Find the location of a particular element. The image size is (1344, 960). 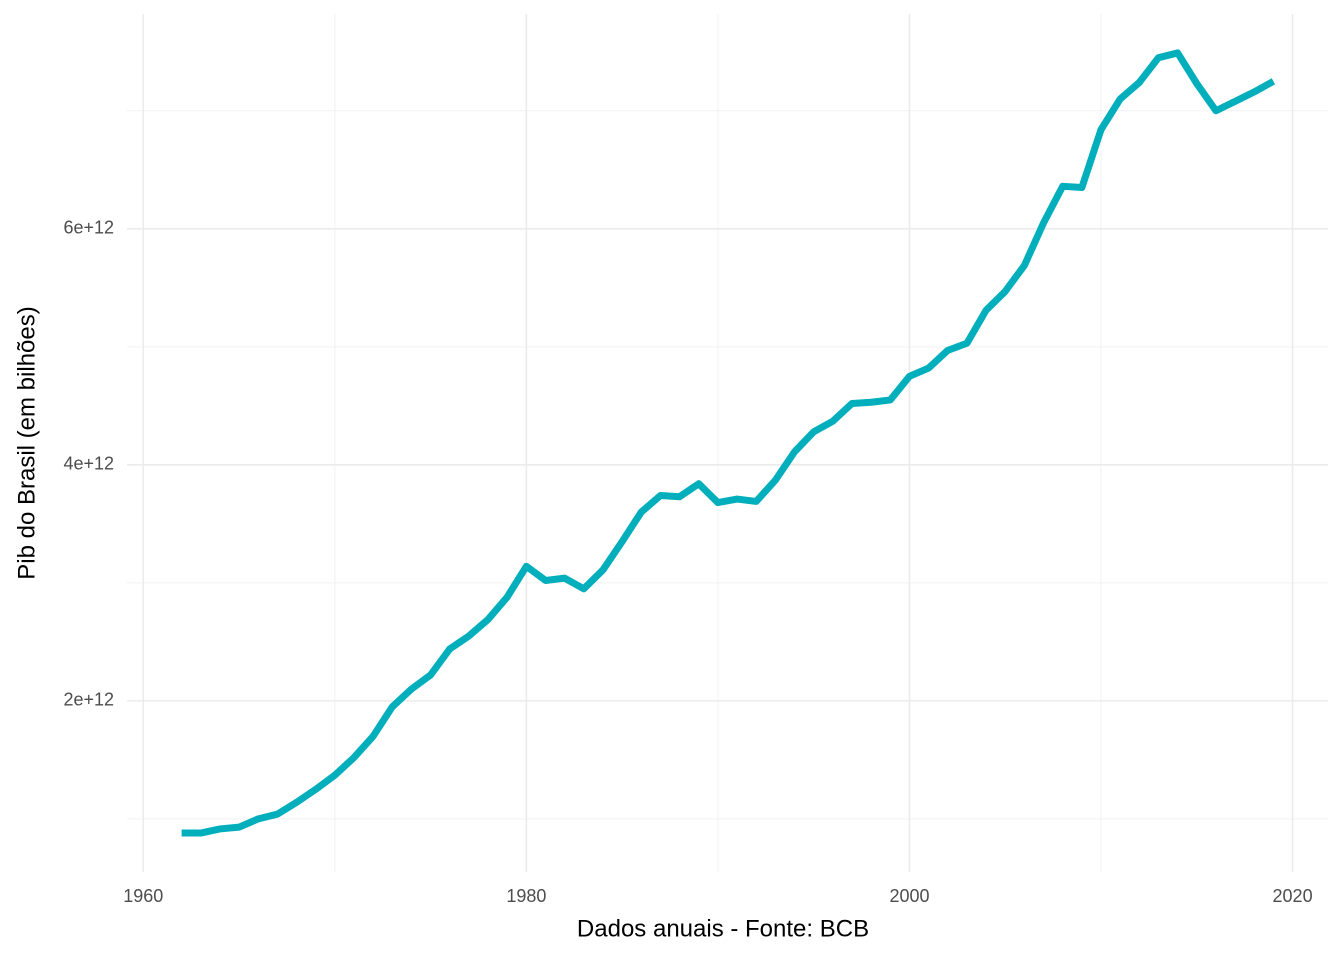

y-tick-label: 6e+12 is located at coordinates (88, 228).